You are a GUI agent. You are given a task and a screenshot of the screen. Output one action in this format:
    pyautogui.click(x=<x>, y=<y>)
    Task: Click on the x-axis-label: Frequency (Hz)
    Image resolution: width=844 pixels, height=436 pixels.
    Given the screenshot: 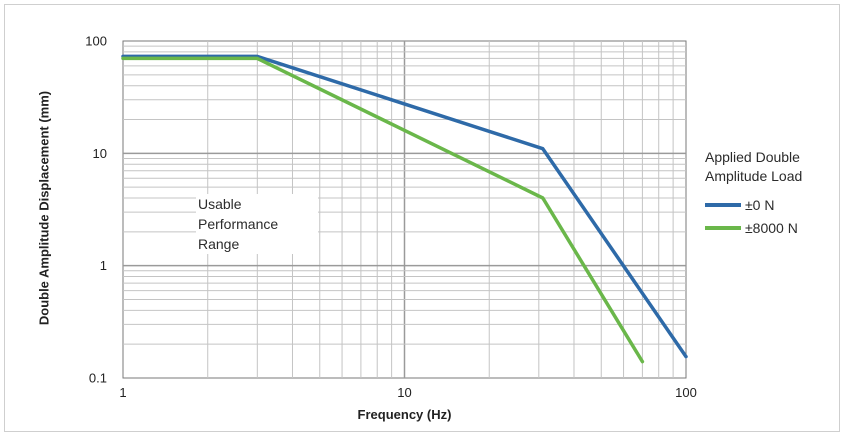 What is the action you would take?
    pyautogui.click(x=404, y=414)
    